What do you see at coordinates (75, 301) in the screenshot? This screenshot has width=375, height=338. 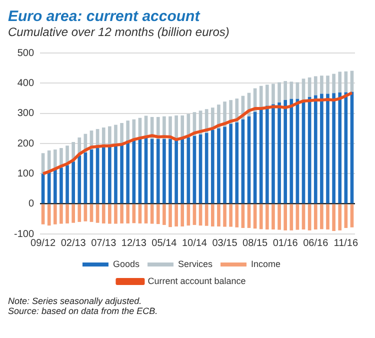 I see `text: Note: Series seasonally adjusted.` at bounding box center [75, 301].